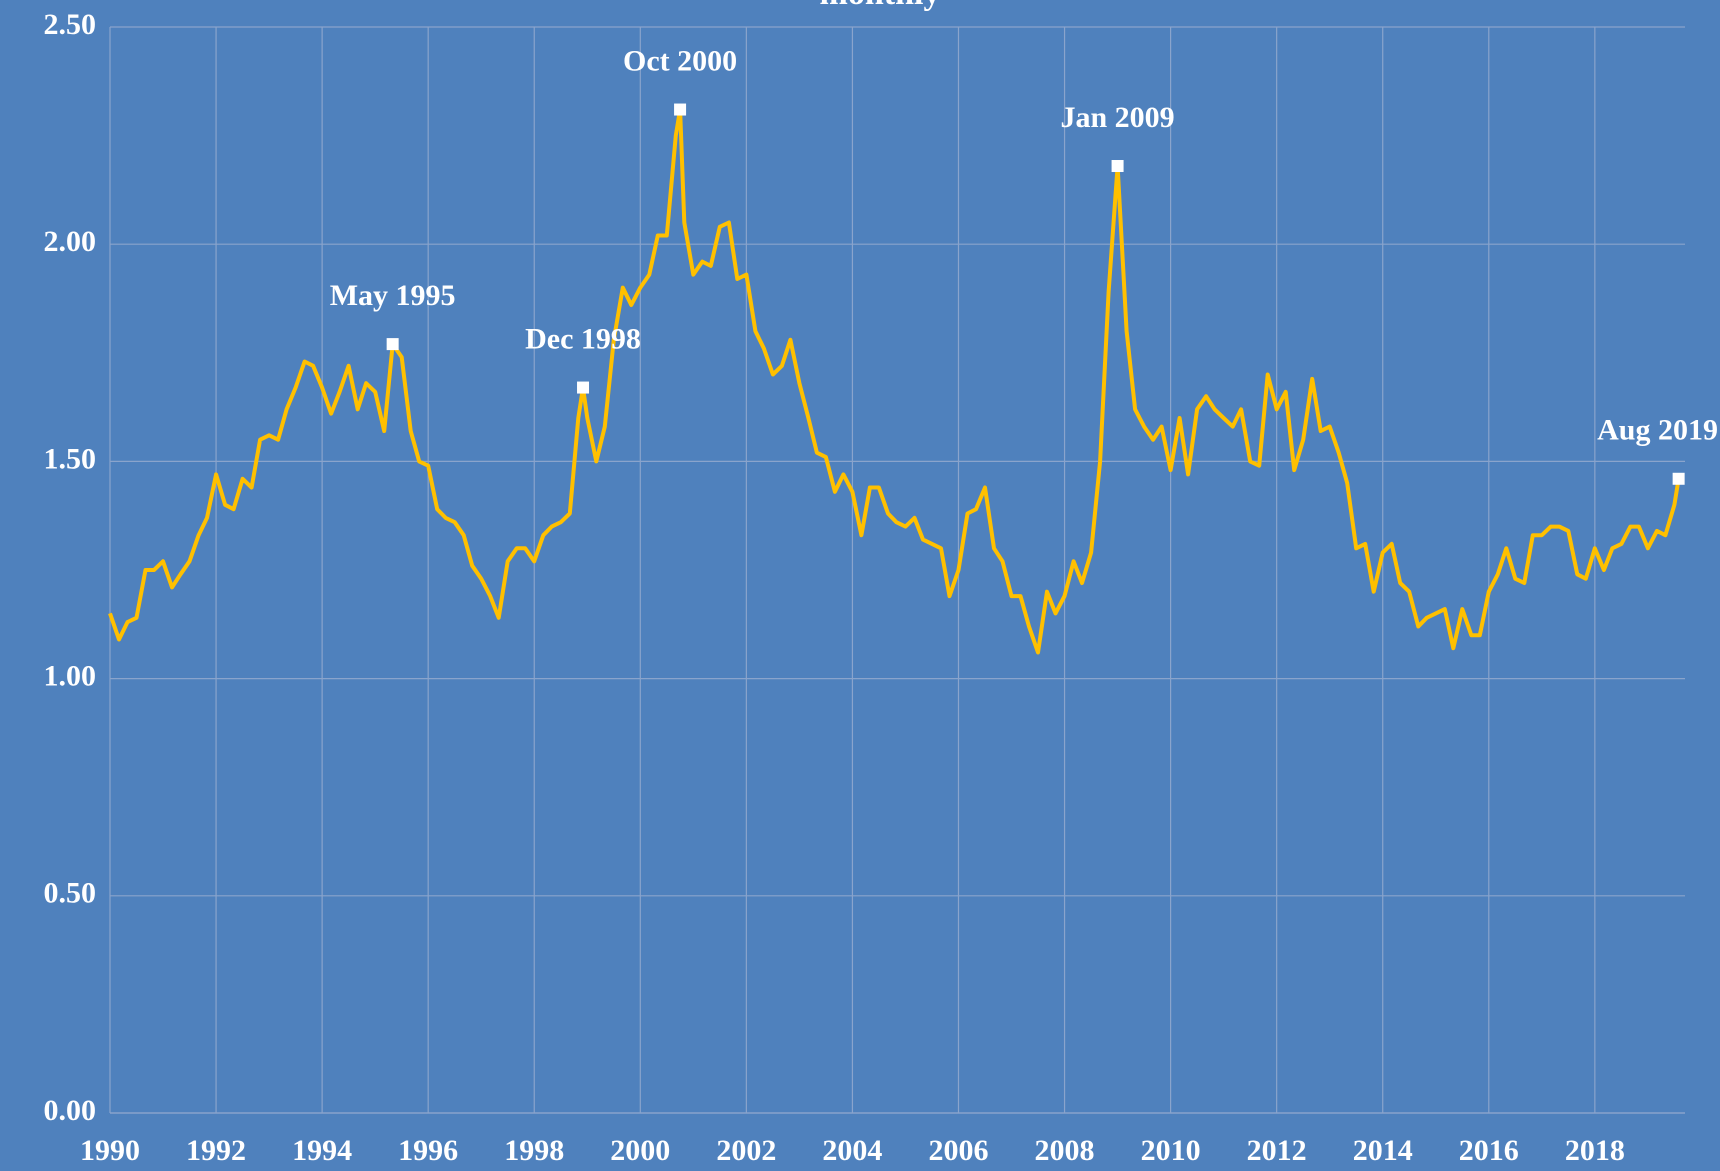  I want to click on y-tick-label: 1.50, so click(70, 458).